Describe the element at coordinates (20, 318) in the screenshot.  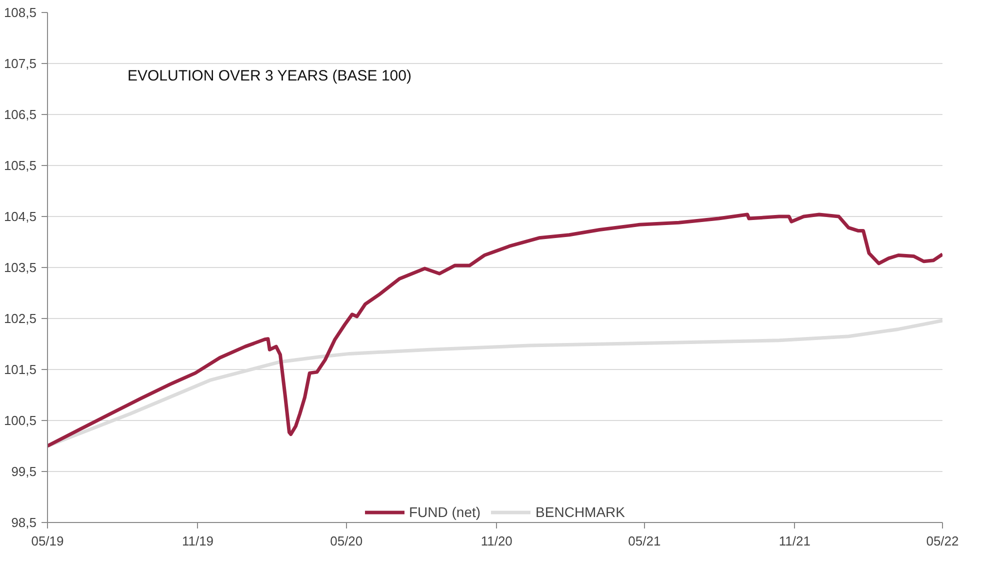
I see `y-tick-label: 102,5` at that location.